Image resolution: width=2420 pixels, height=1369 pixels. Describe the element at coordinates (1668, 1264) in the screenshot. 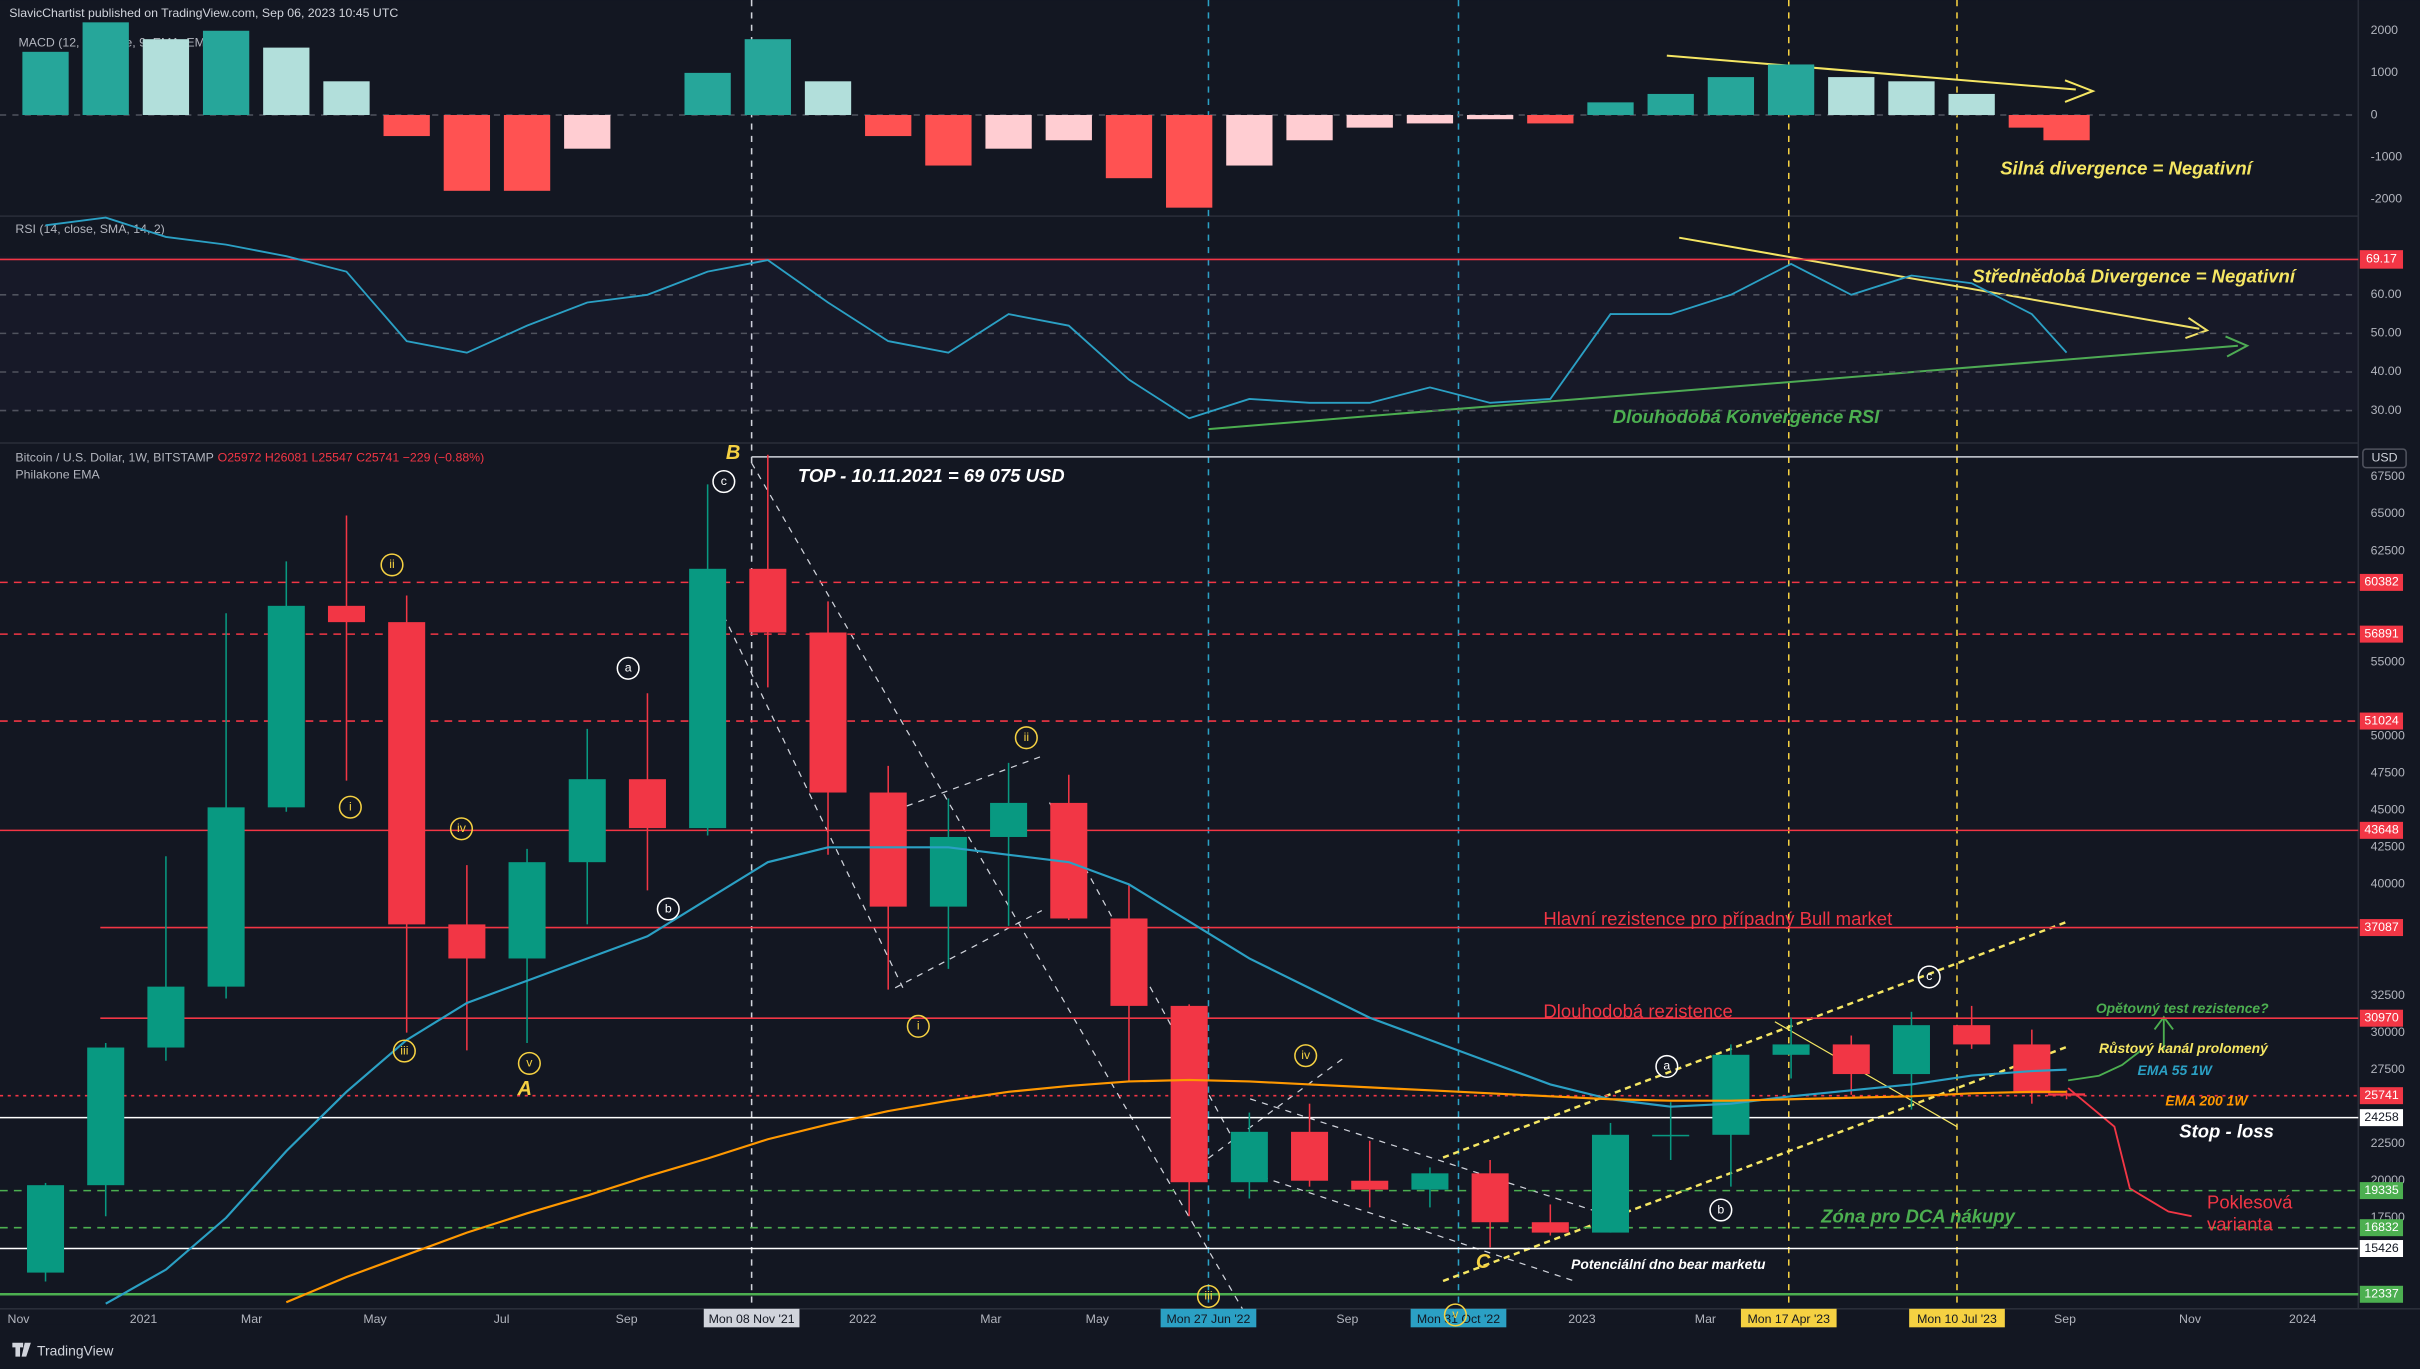

I see `annotation: Potenciální dno bear marketu` at that location.